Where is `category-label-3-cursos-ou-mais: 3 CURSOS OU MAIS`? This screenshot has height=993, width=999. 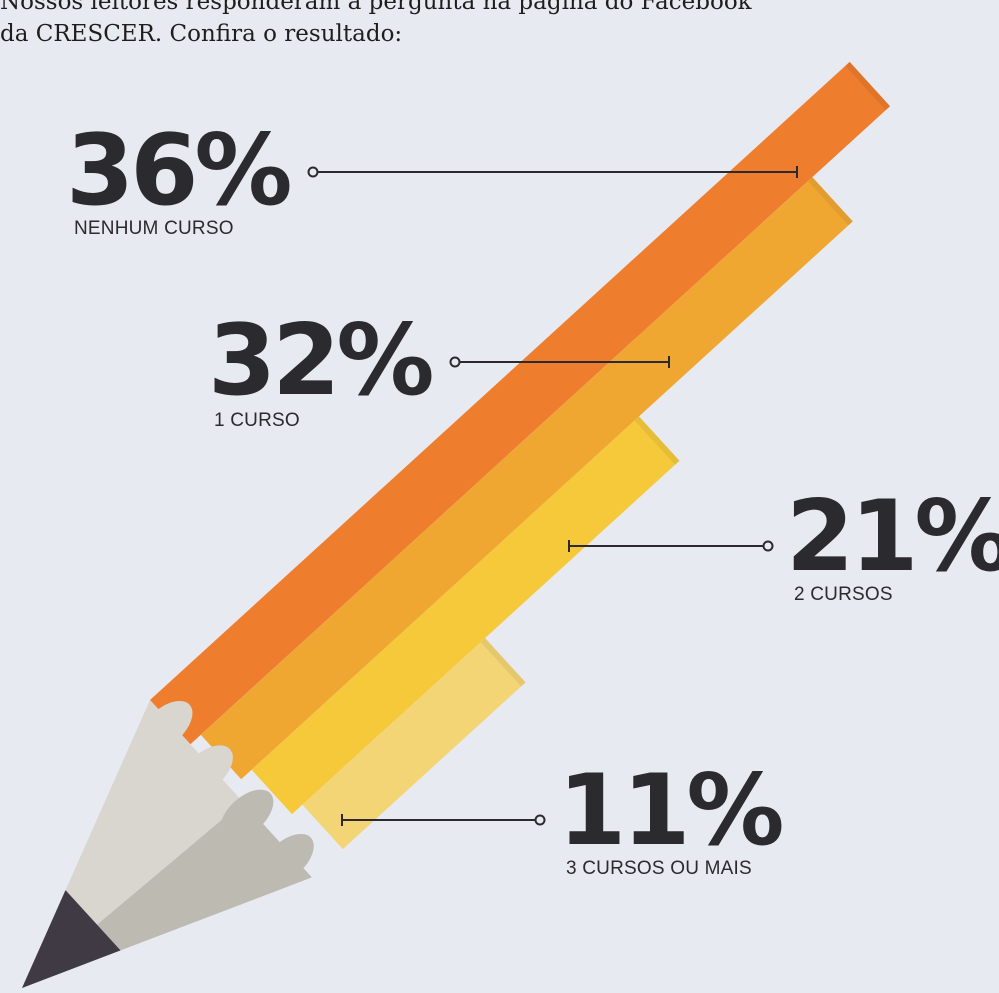 category-label-3-cursos-ou-mais: 3 CURSOS OU MAIS is located at coordinates (659, 868).